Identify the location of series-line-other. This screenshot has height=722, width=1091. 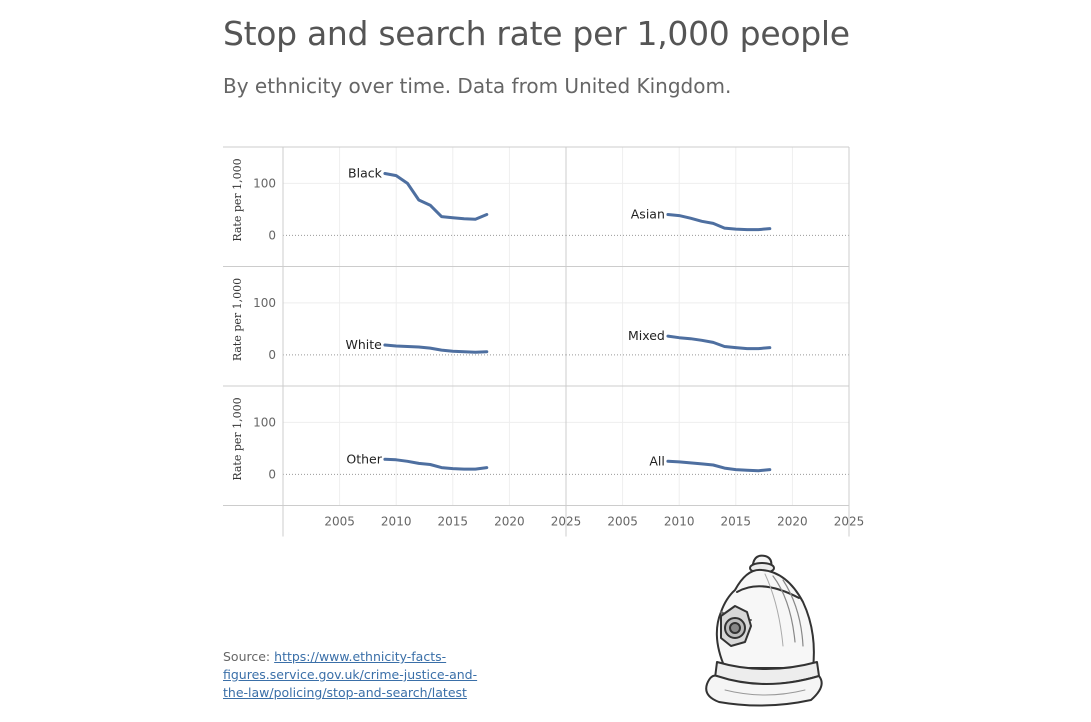
(436, 464).